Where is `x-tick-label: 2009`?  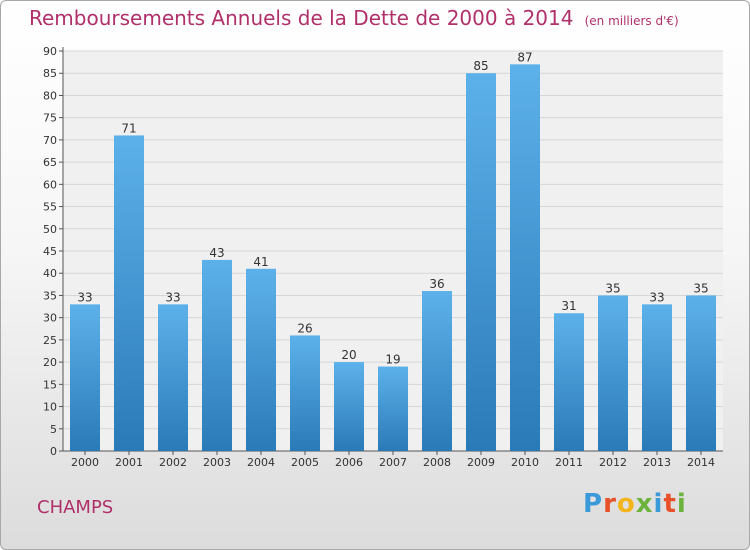 x-tick-label: 2009 is located at coordinates (481, 462).